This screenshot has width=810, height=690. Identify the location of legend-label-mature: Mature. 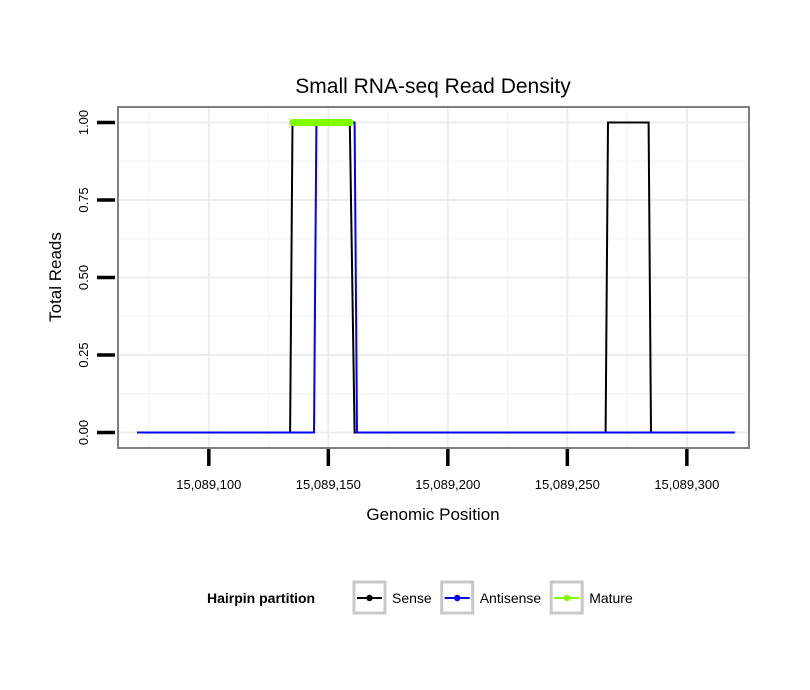
(611, 598).